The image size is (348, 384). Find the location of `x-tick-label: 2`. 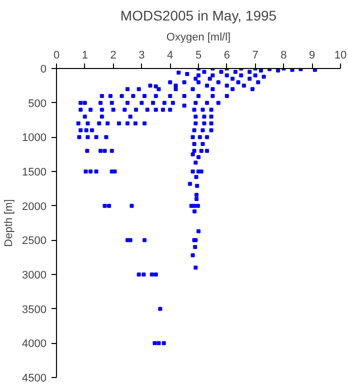

x-tick-label: 2 is located at coordinates (113, 56).